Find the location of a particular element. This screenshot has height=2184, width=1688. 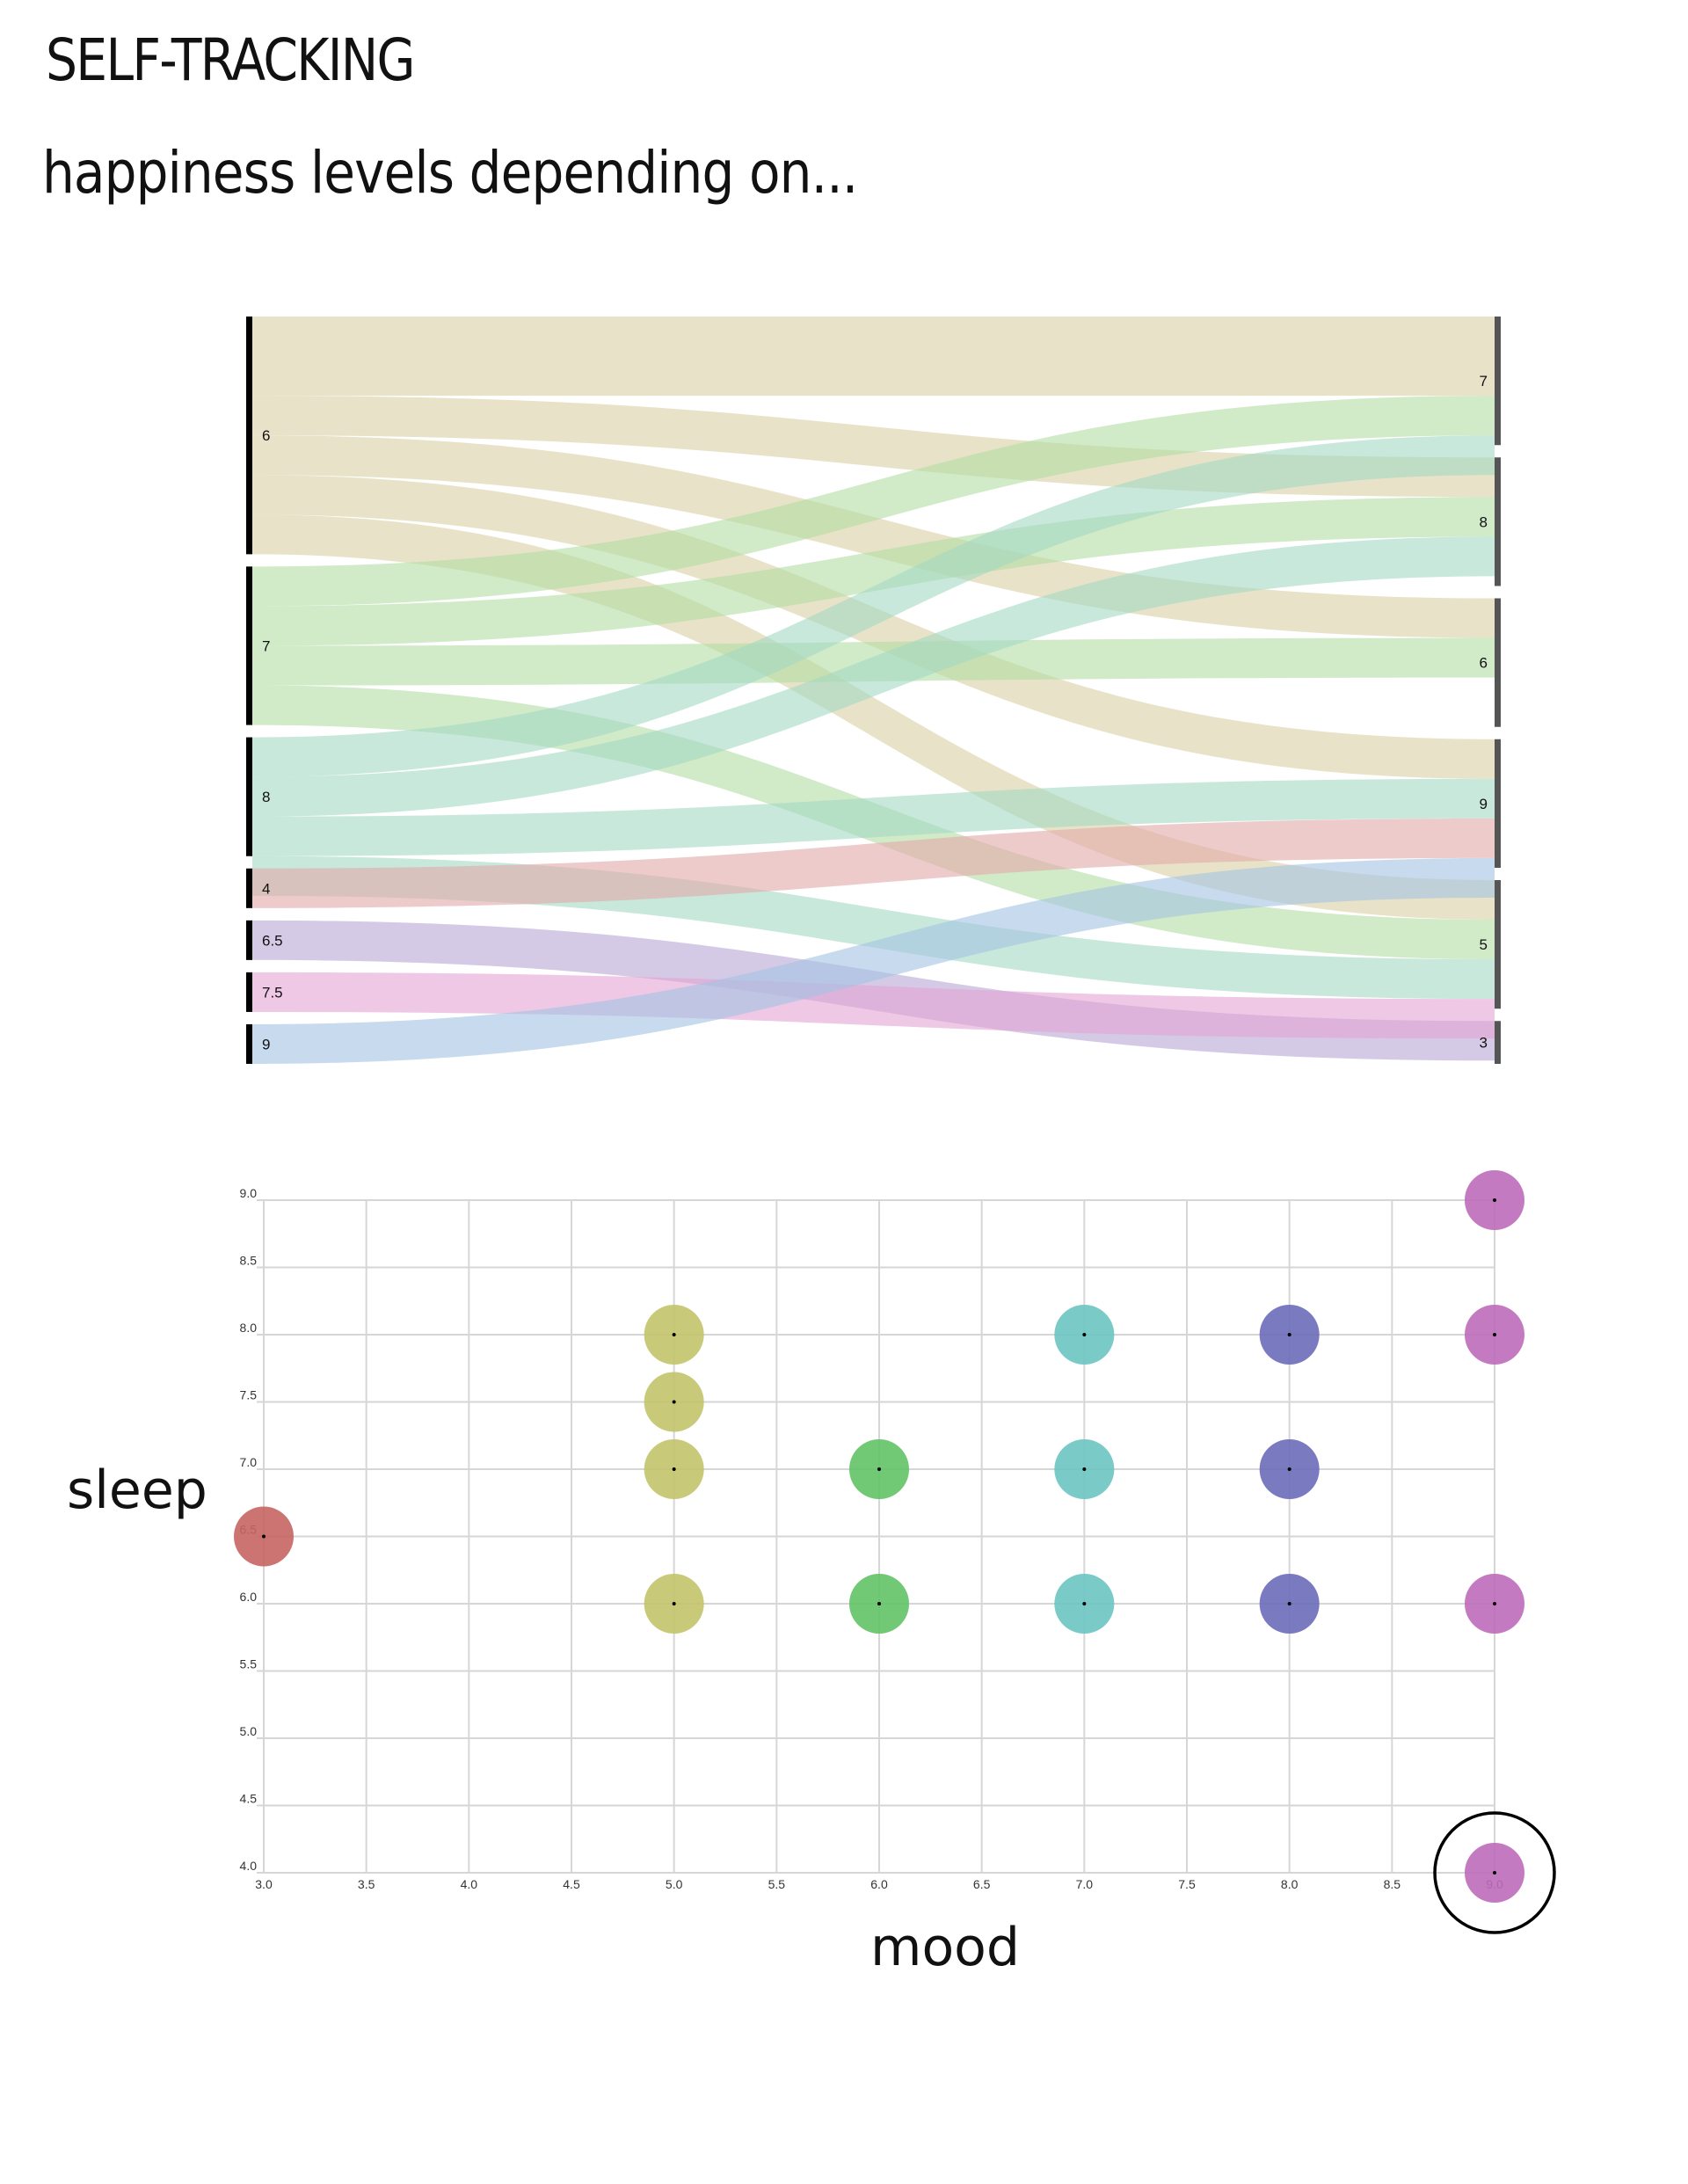

x-tick-label: 7.5 is located at coordinates (1187, 1884).